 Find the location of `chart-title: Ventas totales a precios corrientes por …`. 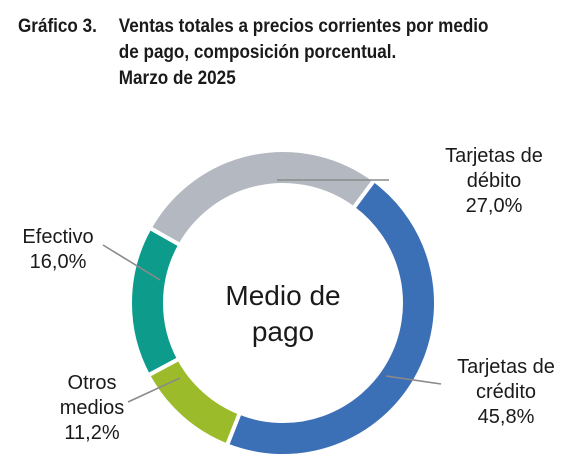

chart-title: Ventas totales a precios corrientes por … is located at coordinates (335, 53).